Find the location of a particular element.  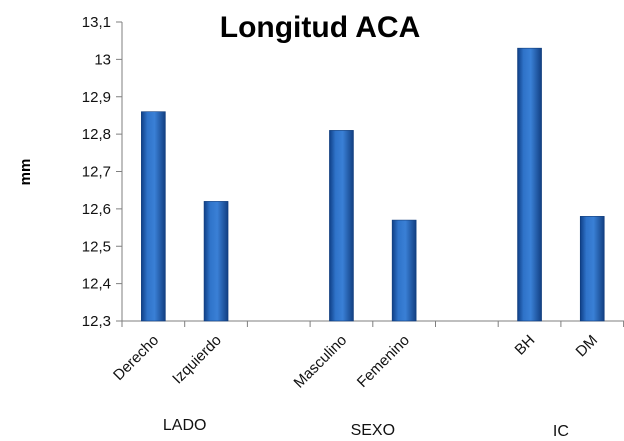

group-label-ic: IC is located at coordinates (561, 431).